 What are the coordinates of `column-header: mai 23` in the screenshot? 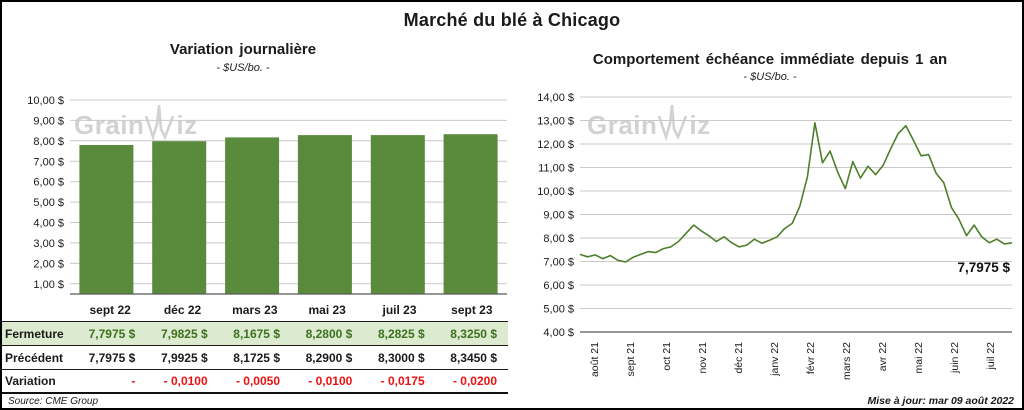 It's located at (327, 309).